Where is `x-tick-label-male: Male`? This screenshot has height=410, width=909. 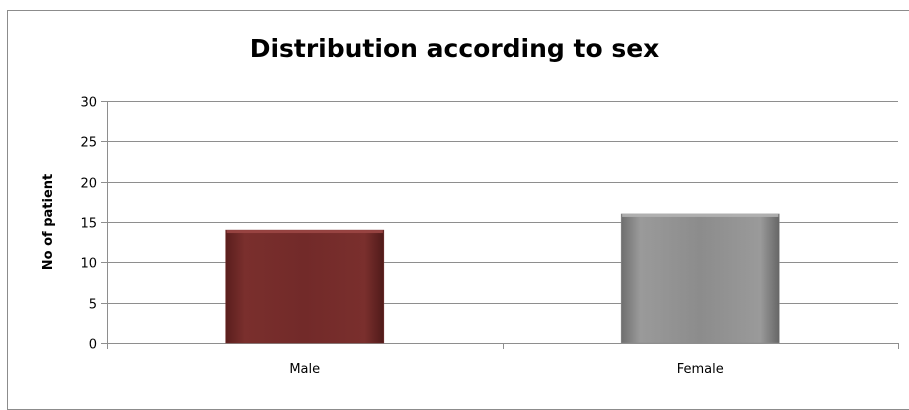
x-tick-label-male: Male is located at coordinates (304, 369).